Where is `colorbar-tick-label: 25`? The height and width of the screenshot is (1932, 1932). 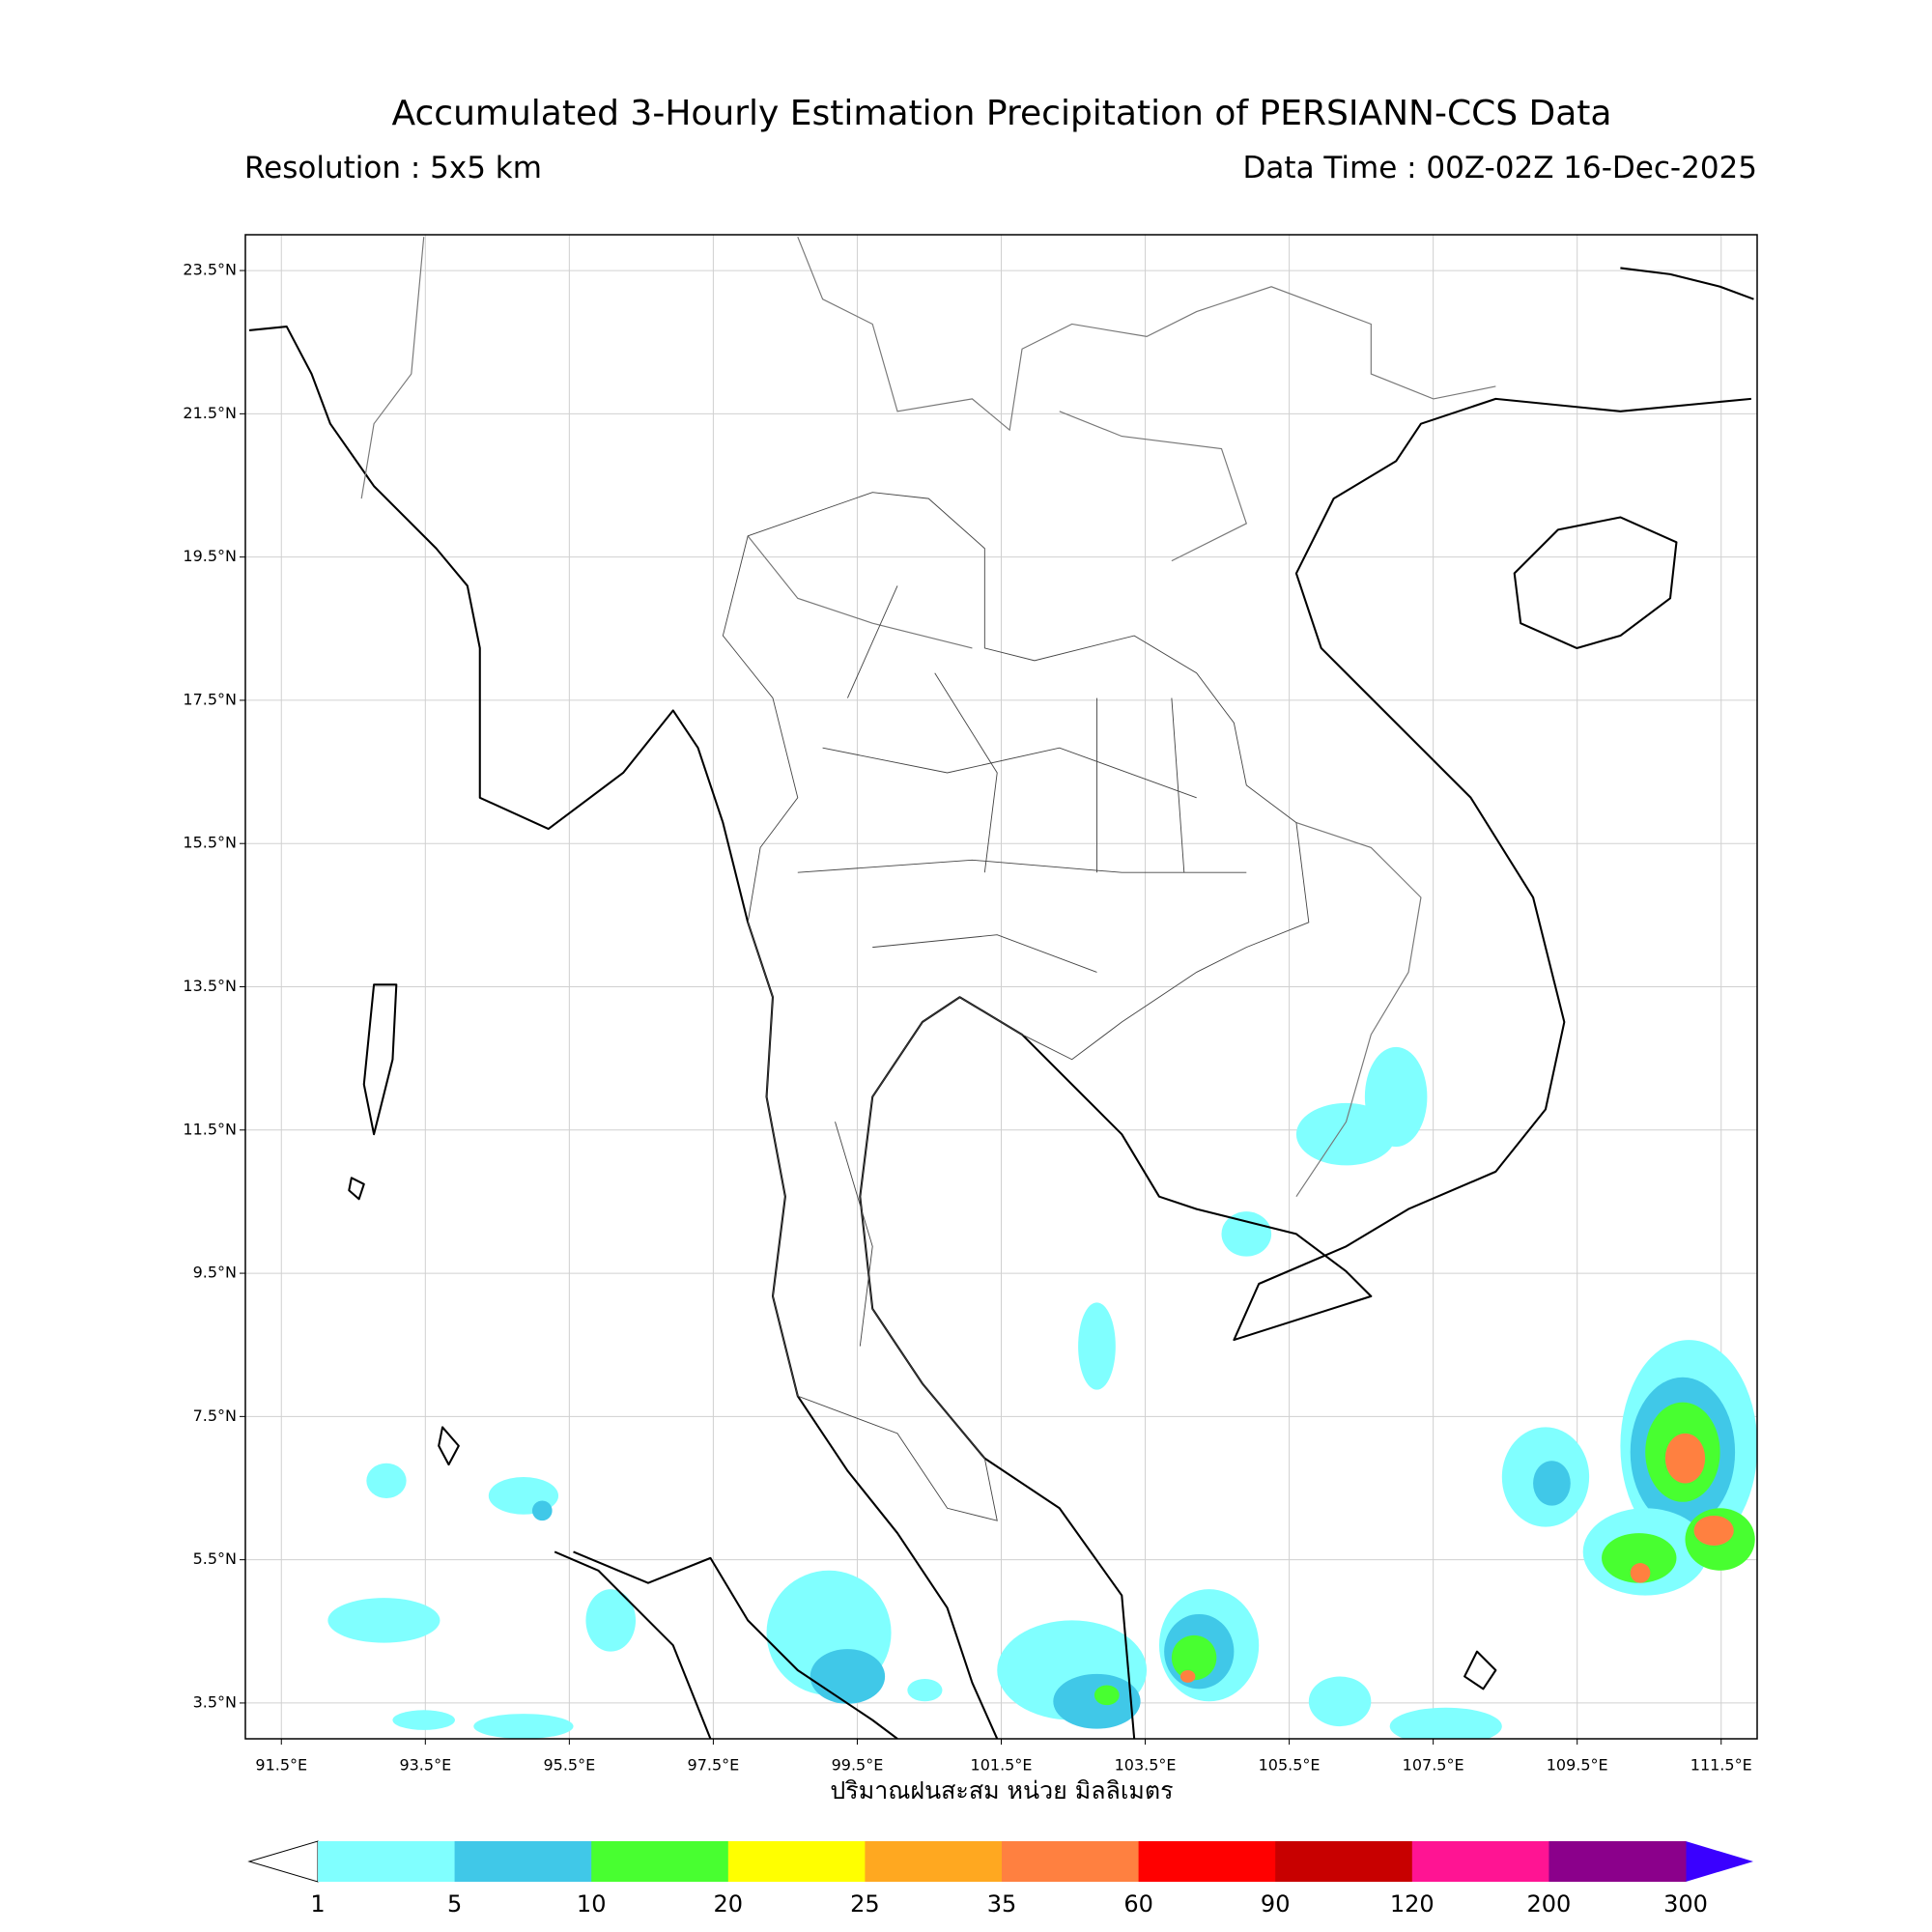
colorbar-tick-label: 25 is located at coordinates (865, 1904).